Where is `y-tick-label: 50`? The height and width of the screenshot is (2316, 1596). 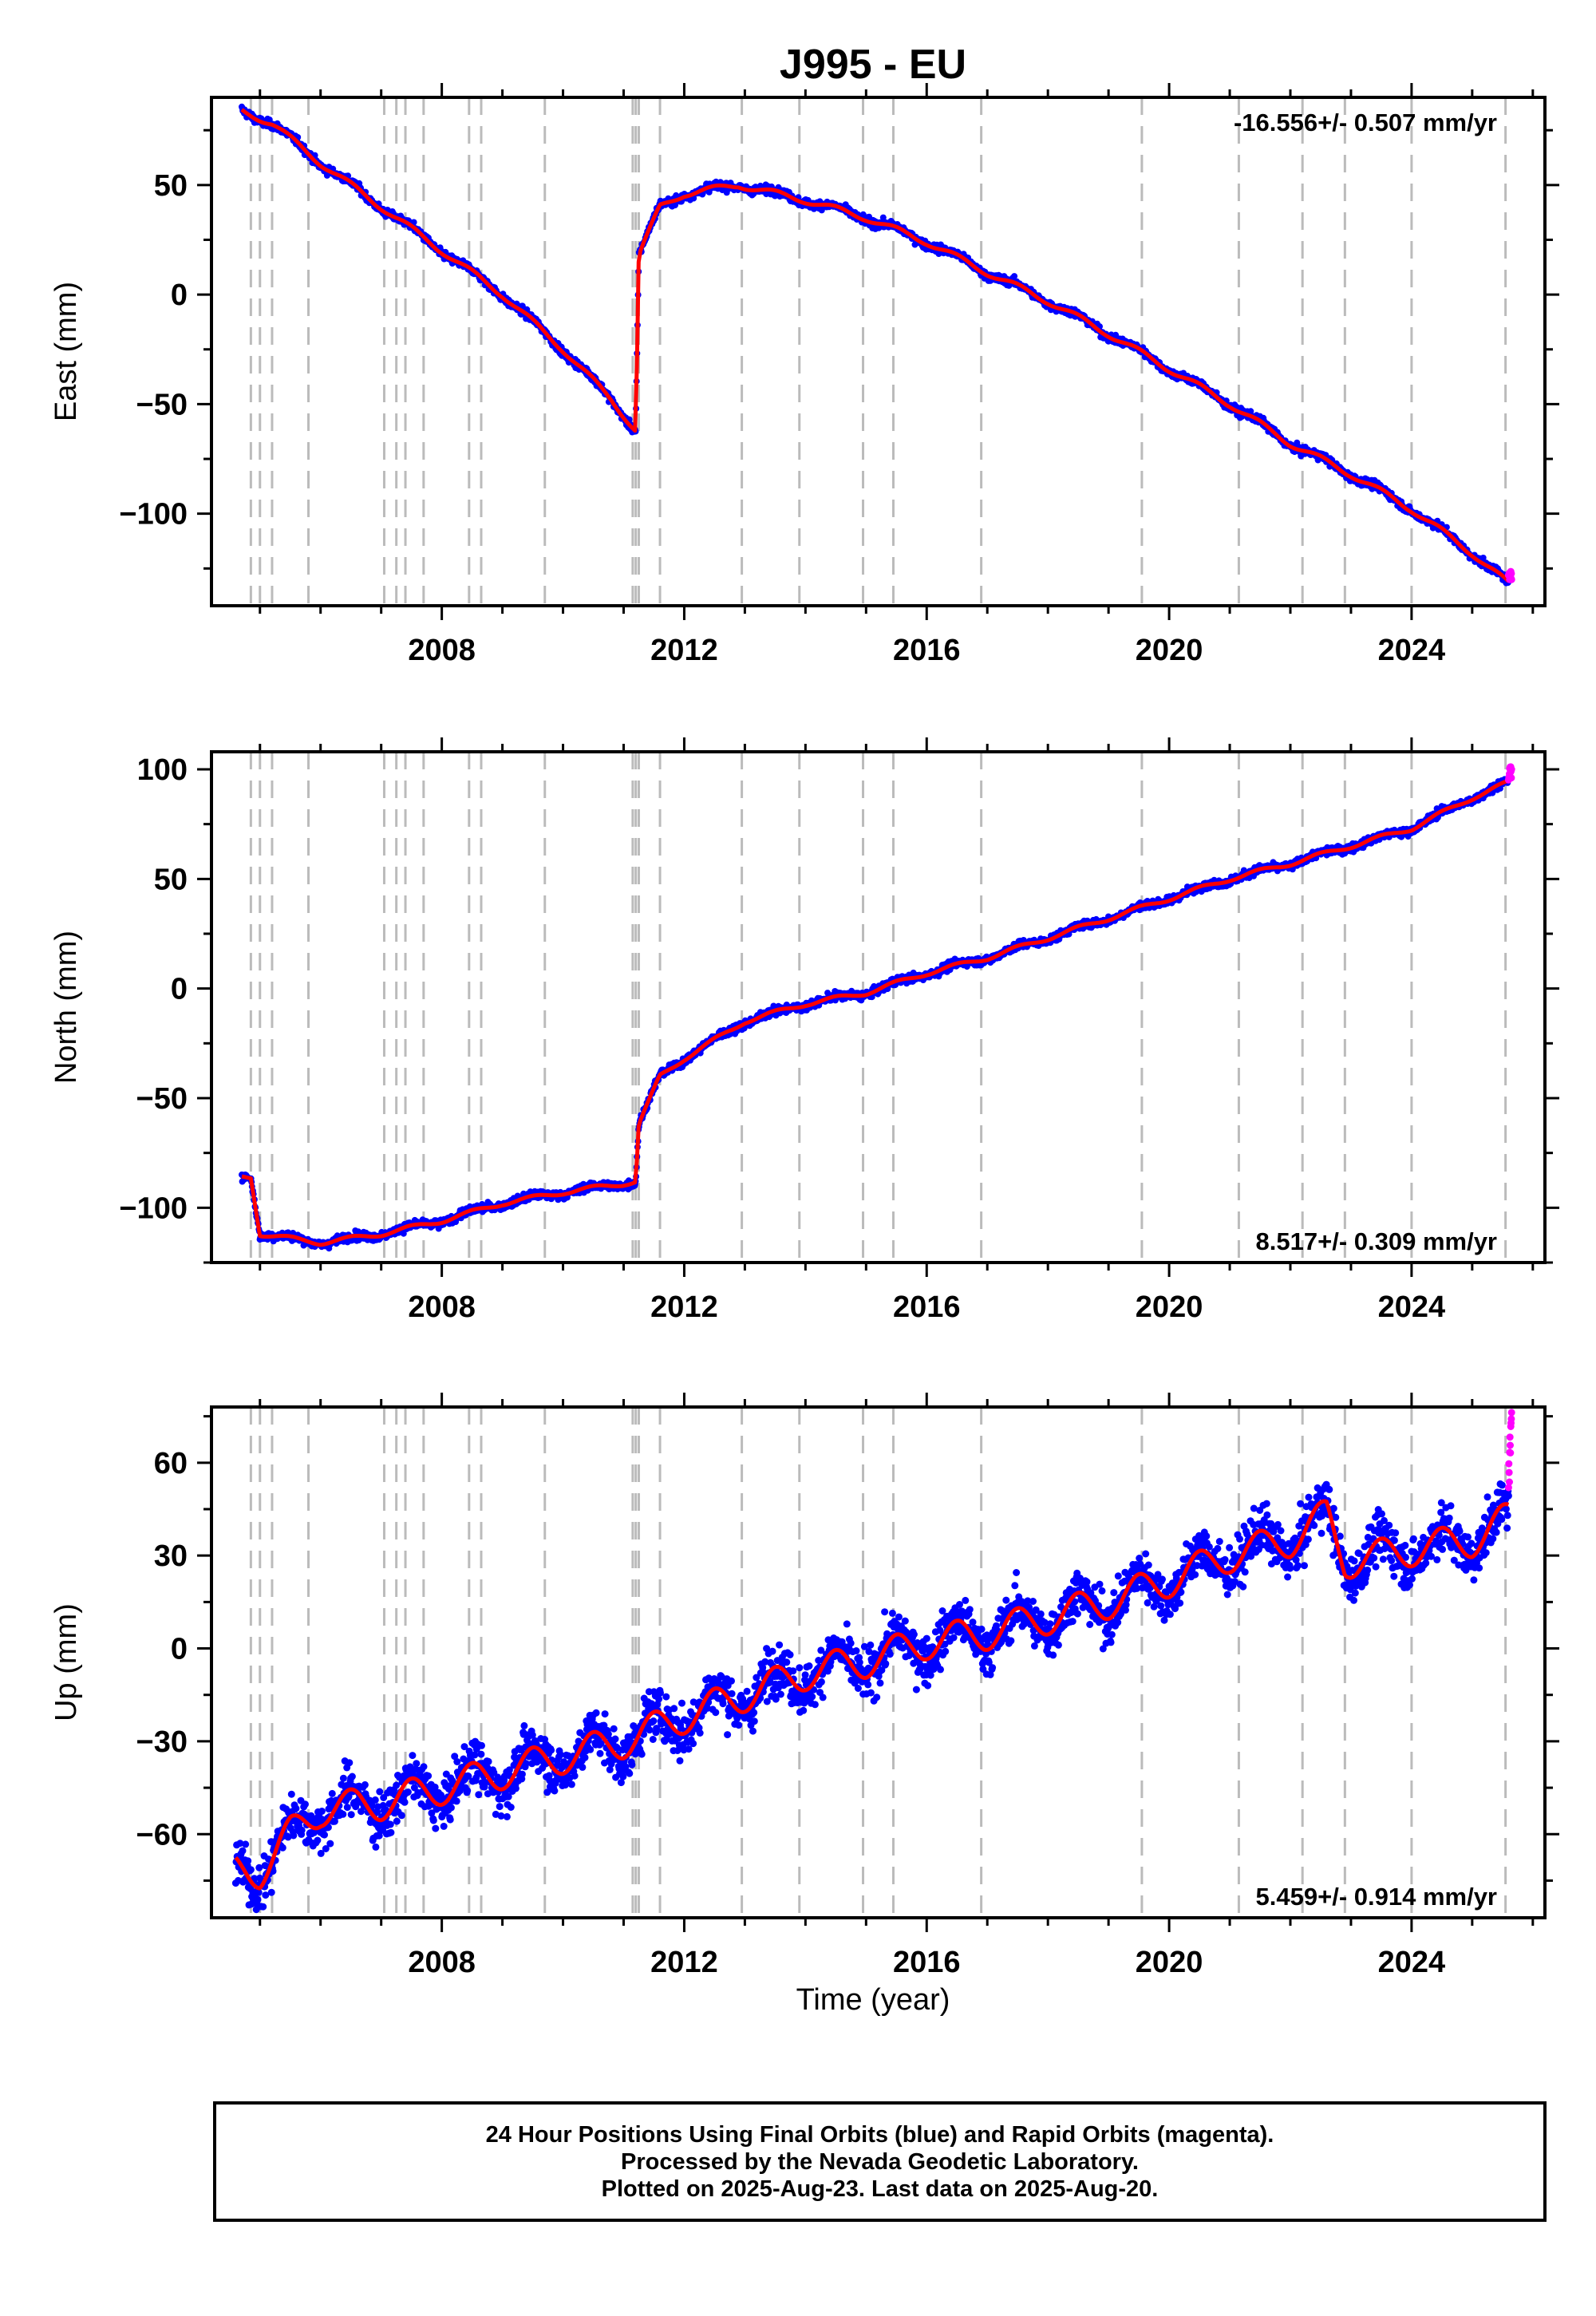 y-tick-label: 50 is located at coordinates (171, 186).